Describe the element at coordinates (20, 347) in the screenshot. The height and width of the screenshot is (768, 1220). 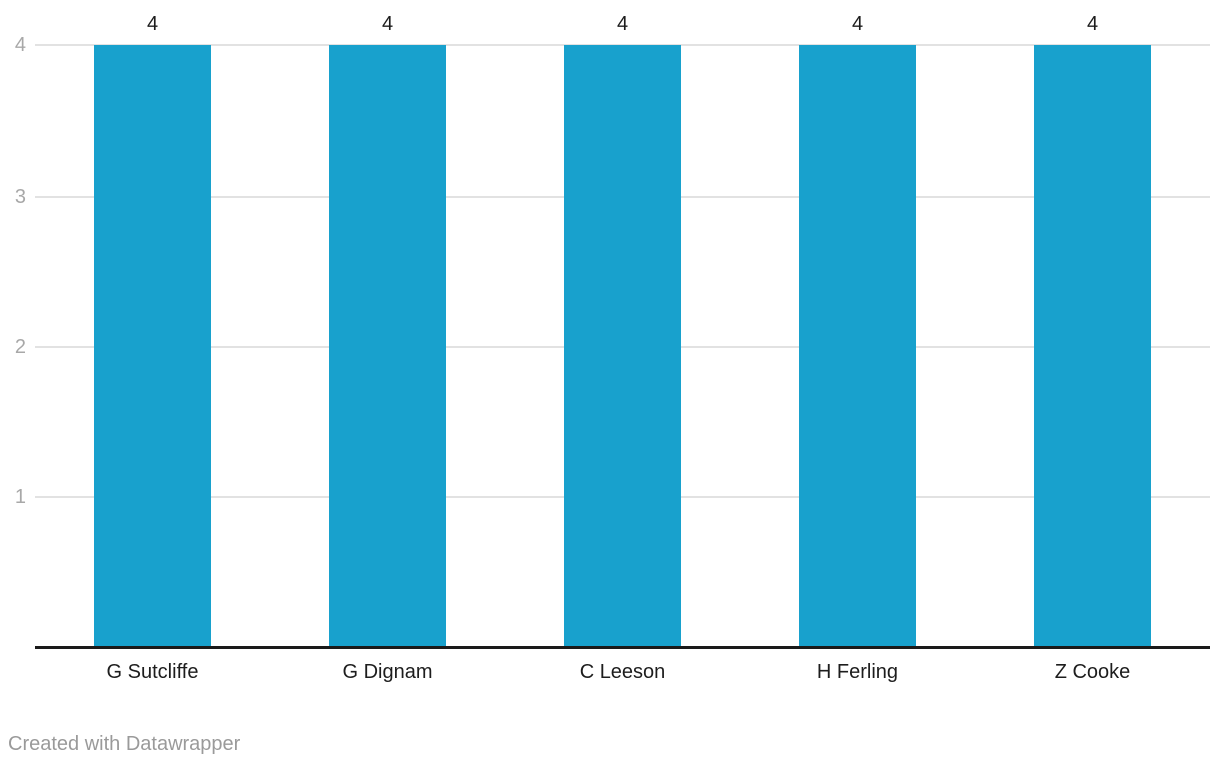
I see `y-axis-tick-label: 2` at that location.